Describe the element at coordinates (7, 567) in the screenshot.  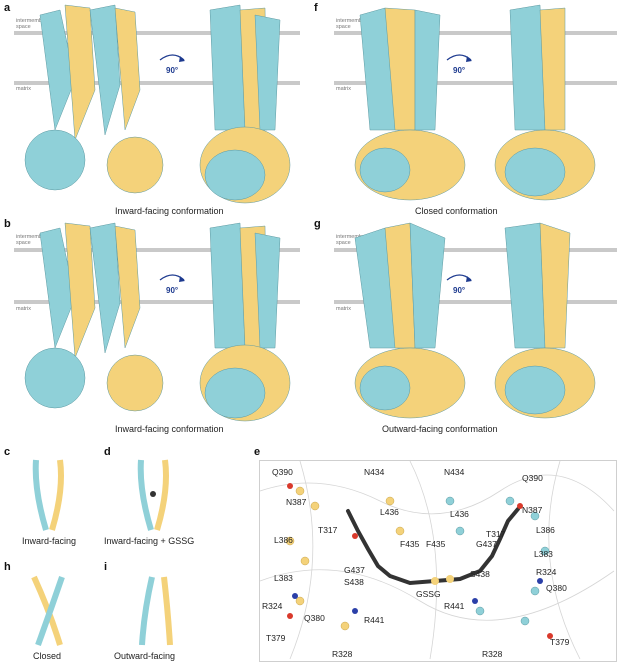
I see `panel-letter: h` at that location.